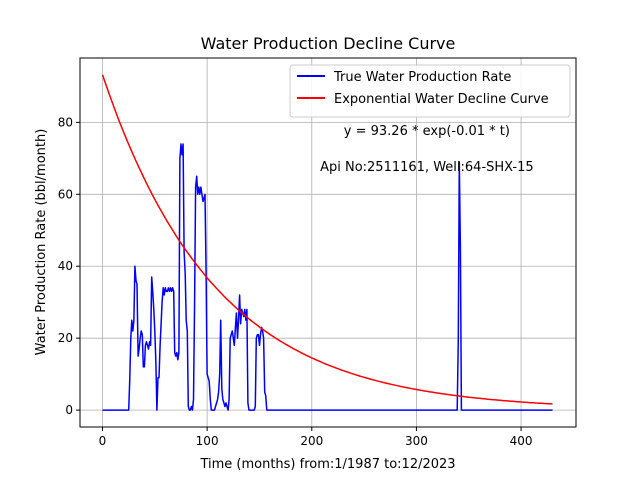 This screenshot has width=640, height=484. What do you see at coordinates (65, 338) in the screenshot?
I see `y-tick-label: 20` at bounding box center [65, 338].